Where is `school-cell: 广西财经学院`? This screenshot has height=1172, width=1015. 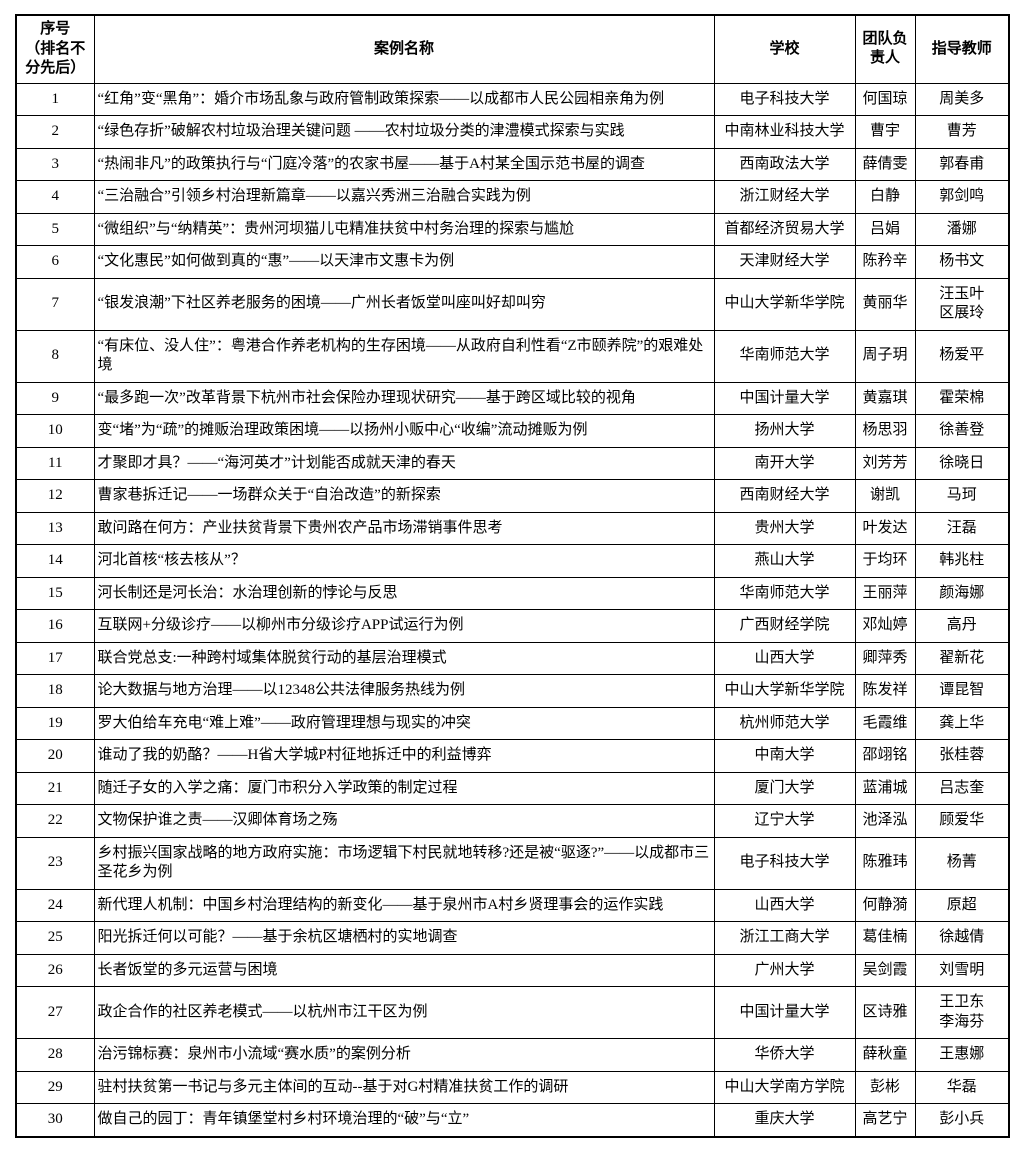 school-cell: 广西财经学院 is located at coordinates (784, 626).